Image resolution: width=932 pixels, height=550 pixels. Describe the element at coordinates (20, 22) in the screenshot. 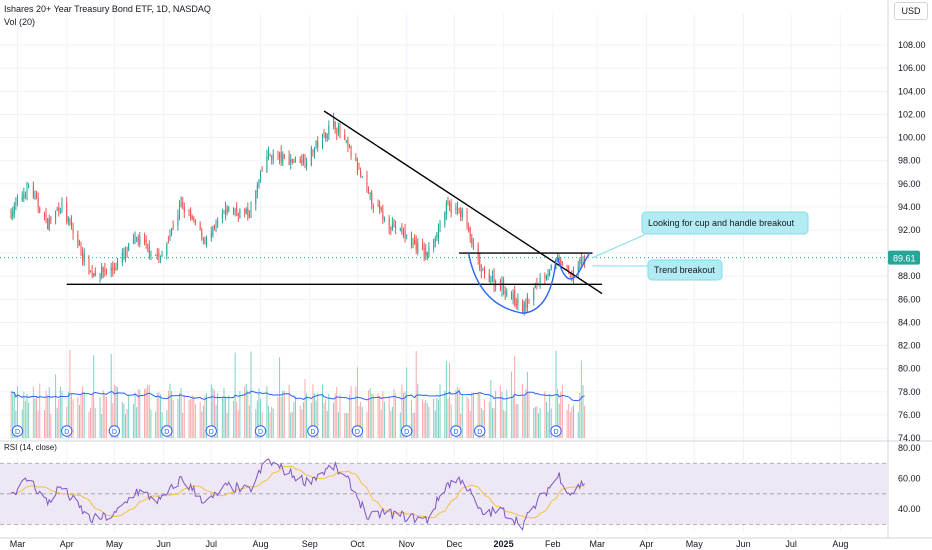

I see `volume-label: Vol (20)` at that location.